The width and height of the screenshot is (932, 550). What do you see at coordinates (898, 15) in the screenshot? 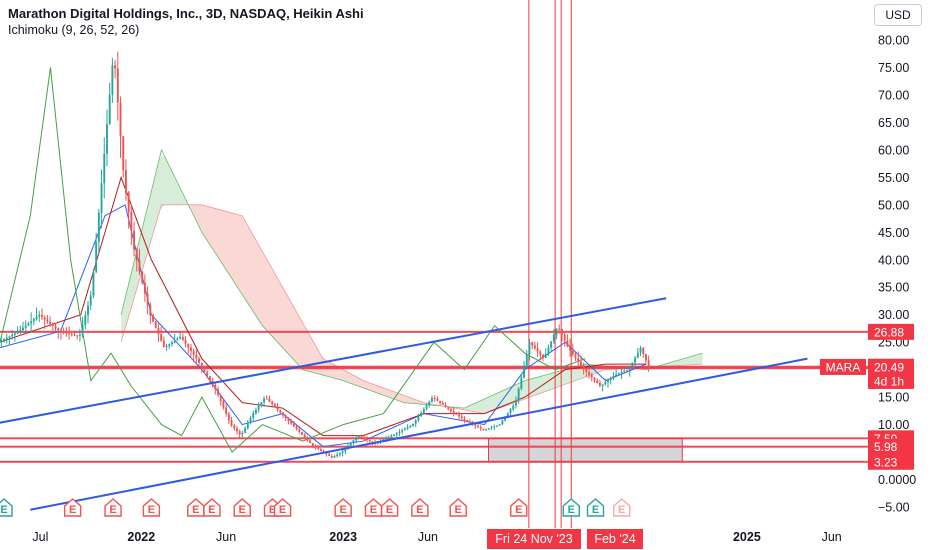
I see `currency-button: USD` at bounding box center [898, 15].